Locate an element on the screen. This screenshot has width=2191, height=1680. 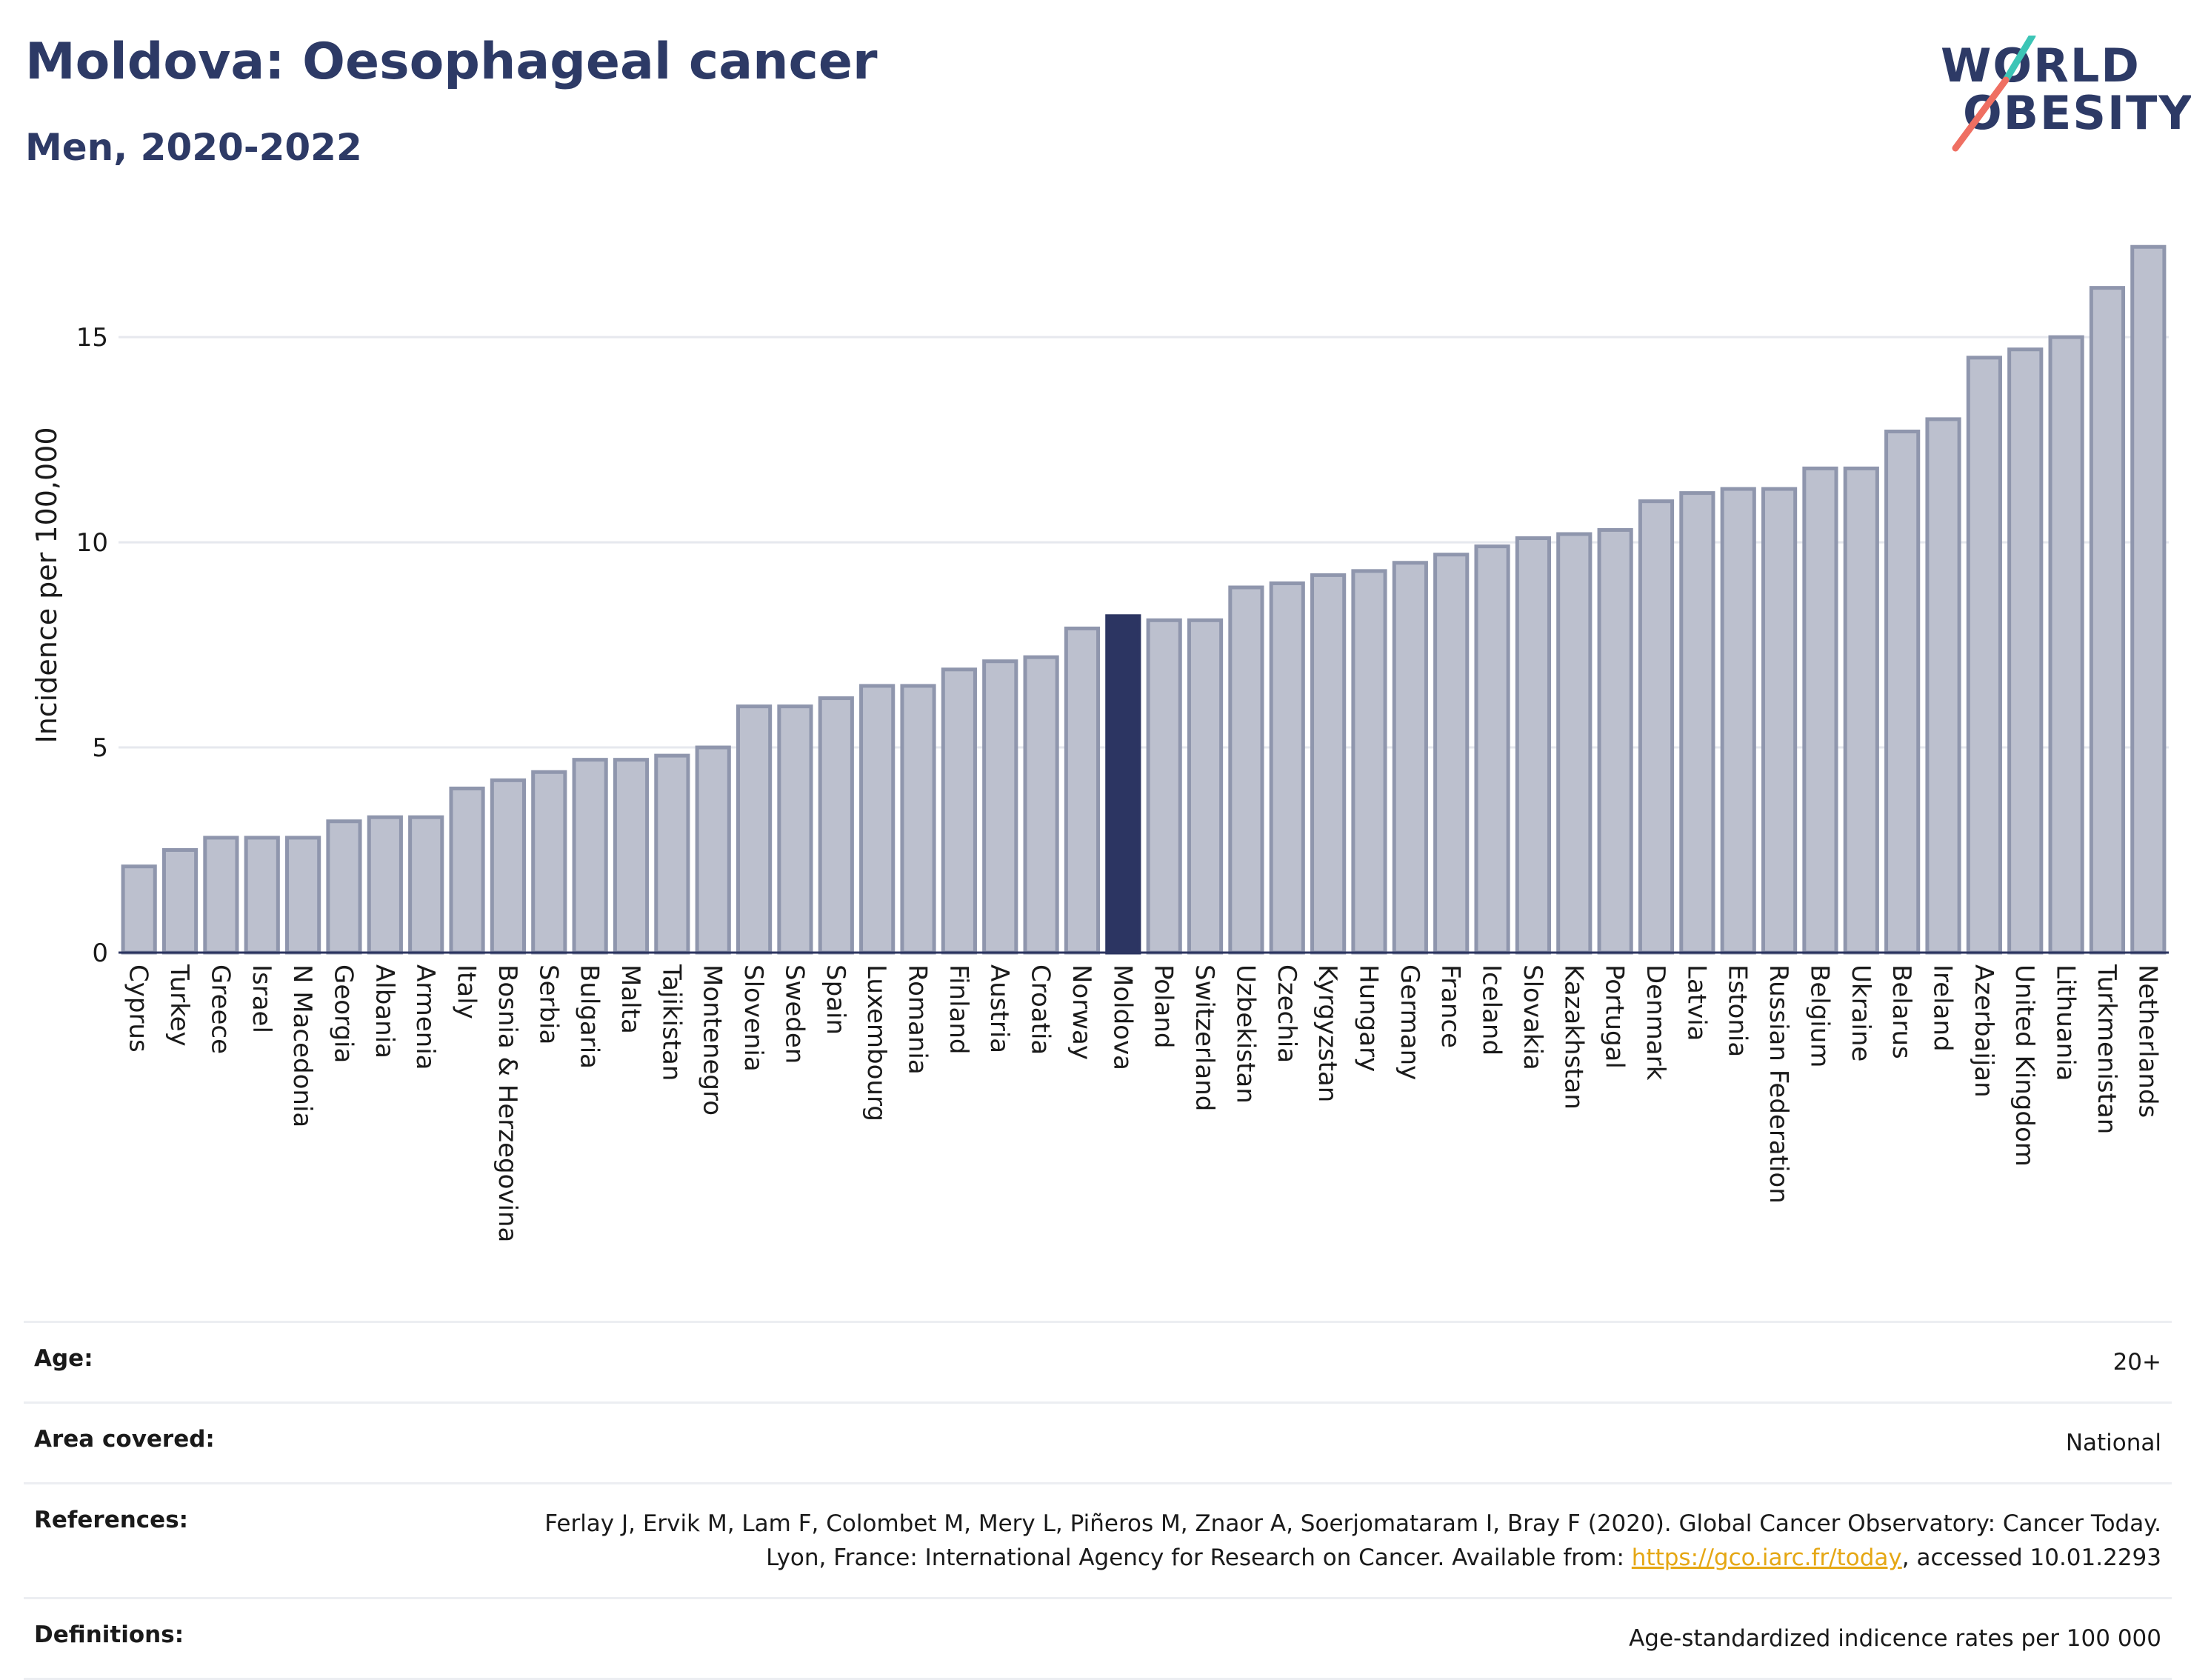
x-tick-label: Spain is located at coordinates (836, 999).